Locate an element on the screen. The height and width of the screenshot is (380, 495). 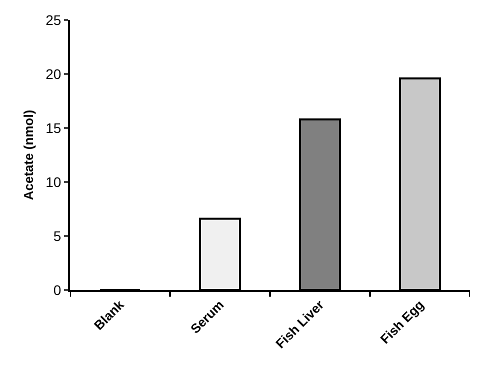
y-tick-label: 20 is located at coordinates (54, 74).